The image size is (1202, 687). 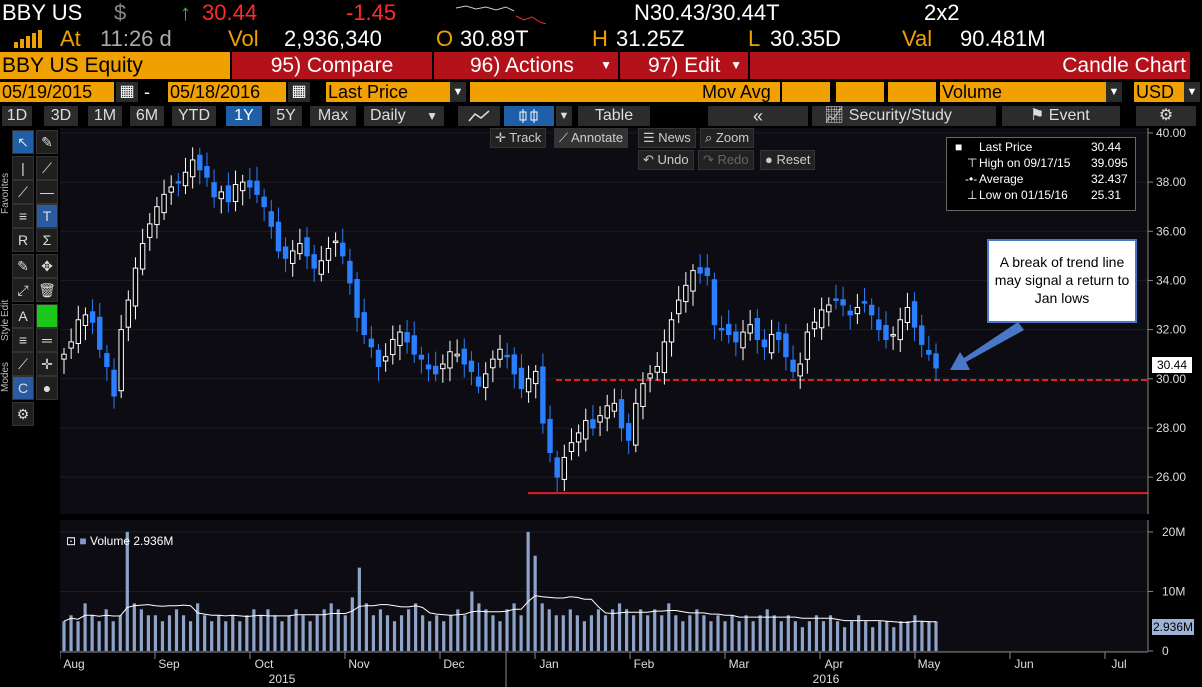 What do you see at coordinates (333, 116) in the screenshot?
I see `period-max: Max` at bounding box center [333, 116].